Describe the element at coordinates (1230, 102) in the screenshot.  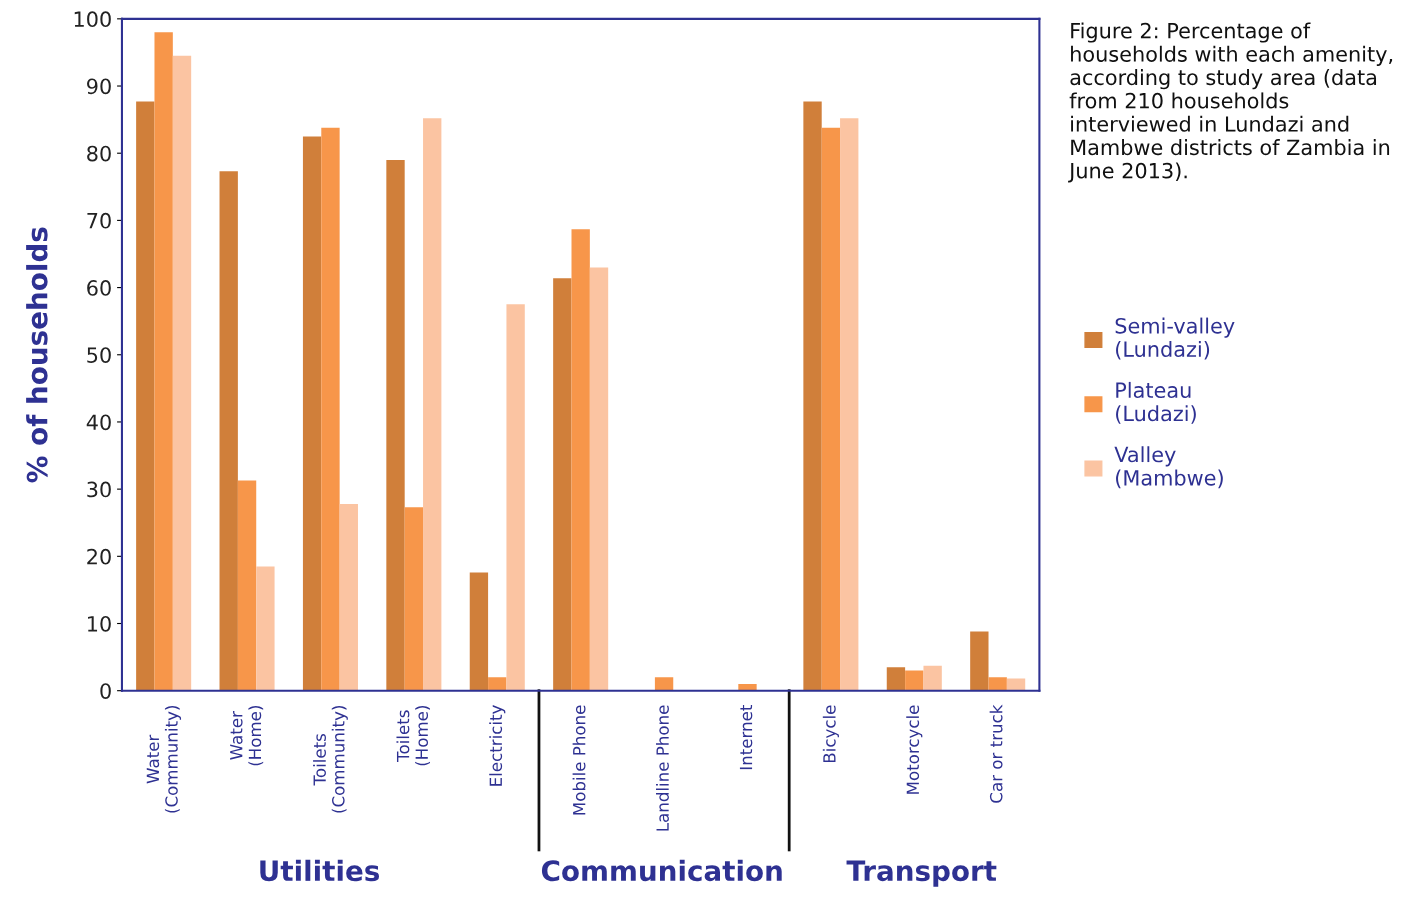
I see `caption: Figure 2: Percentage of households with each amenity, according to study area (data from 210 households interviewed in Lundazi and Mambwe districts of Zambia in June 2013).` at that location.